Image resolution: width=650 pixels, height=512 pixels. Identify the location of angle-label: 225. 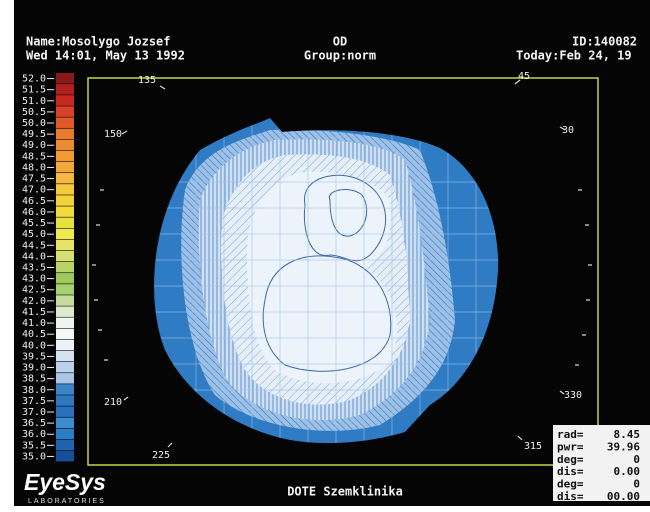
(161, 455).